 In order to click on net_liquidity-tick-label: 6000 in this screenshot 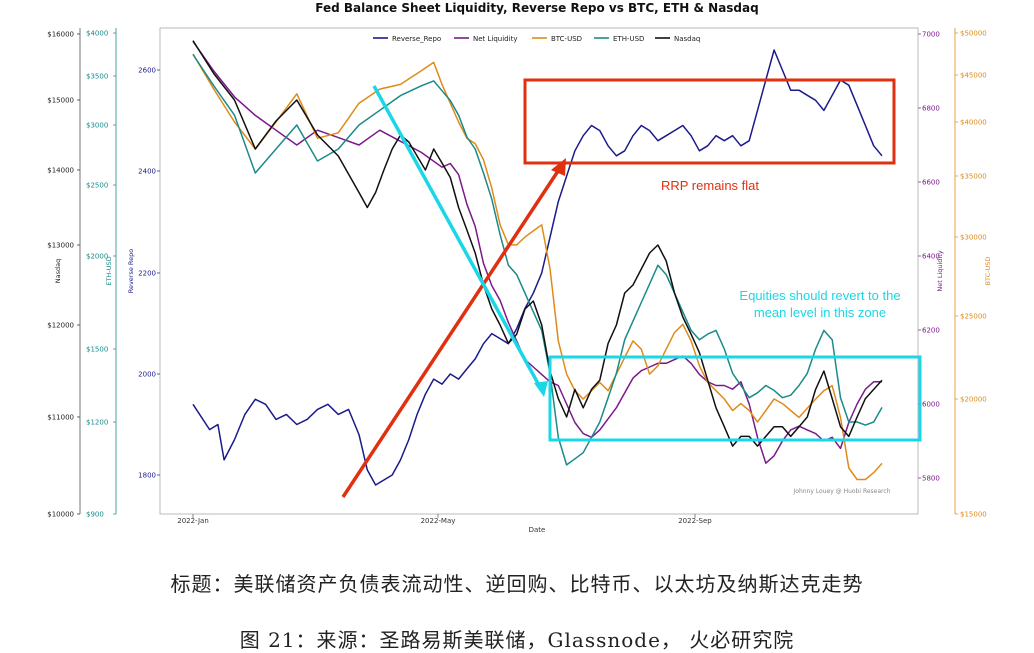, I will do `click(931, 405)`.